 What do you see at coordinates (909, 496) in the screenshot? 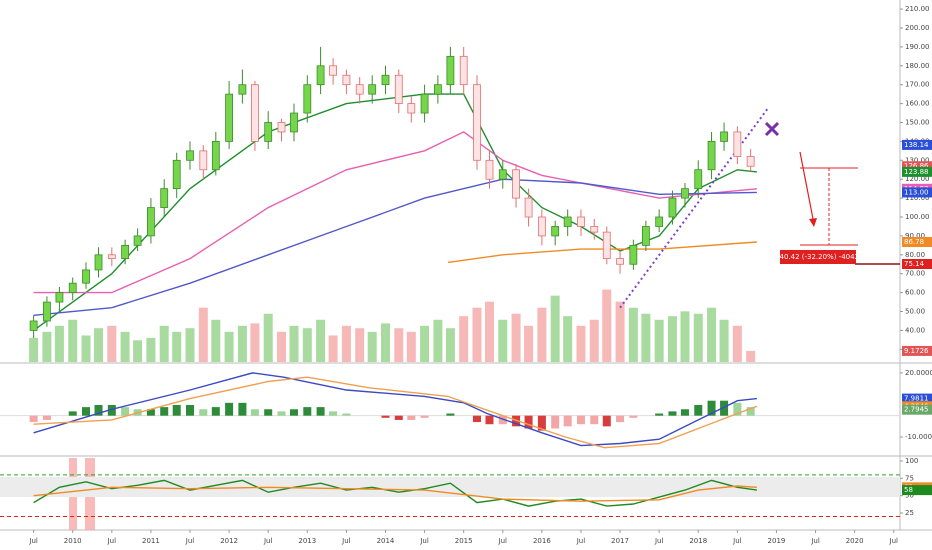
I see `y-tick-label: 50` at bounding box center [909, 496].